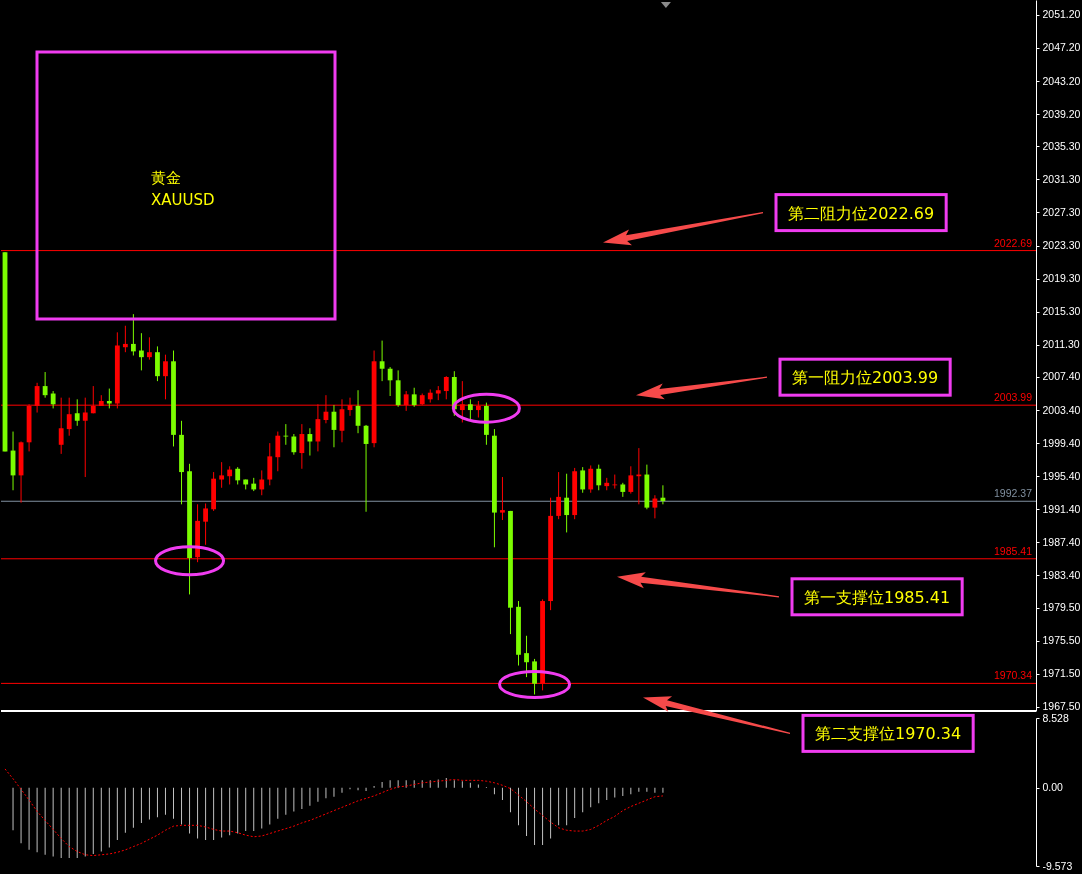  Describe the element at coordinates (1061, 541) in the screenshot. I see `y-tick-label: 1987.40` at that location.